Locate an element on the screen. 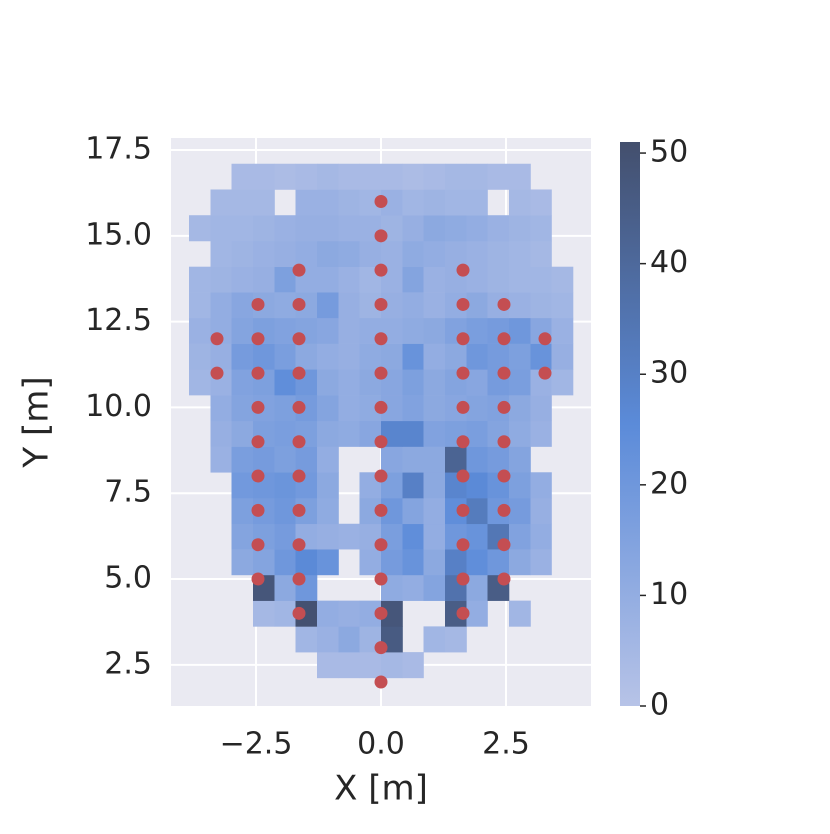 The height and width of the screenshot is (834, 830). x-axis-label: X [m] is located at coordinates (381, 789).